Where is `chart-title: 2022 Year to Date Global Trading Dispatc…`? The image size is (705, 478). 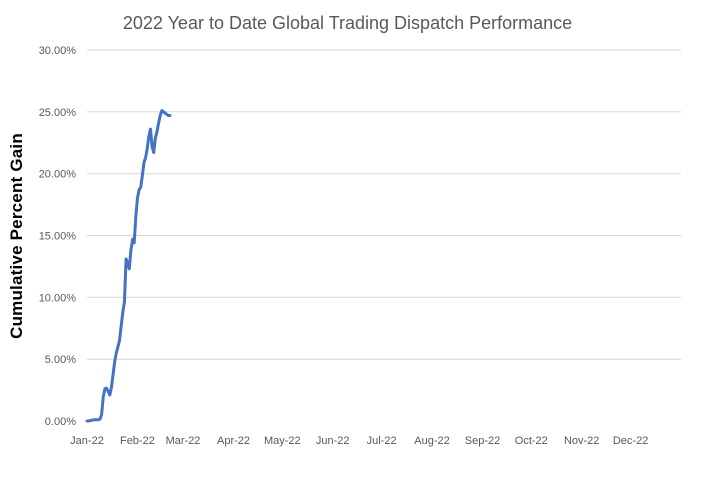
chart-title: 2022 Year to Date Global Trading Dispatc… is located at coordinates (347, 23).